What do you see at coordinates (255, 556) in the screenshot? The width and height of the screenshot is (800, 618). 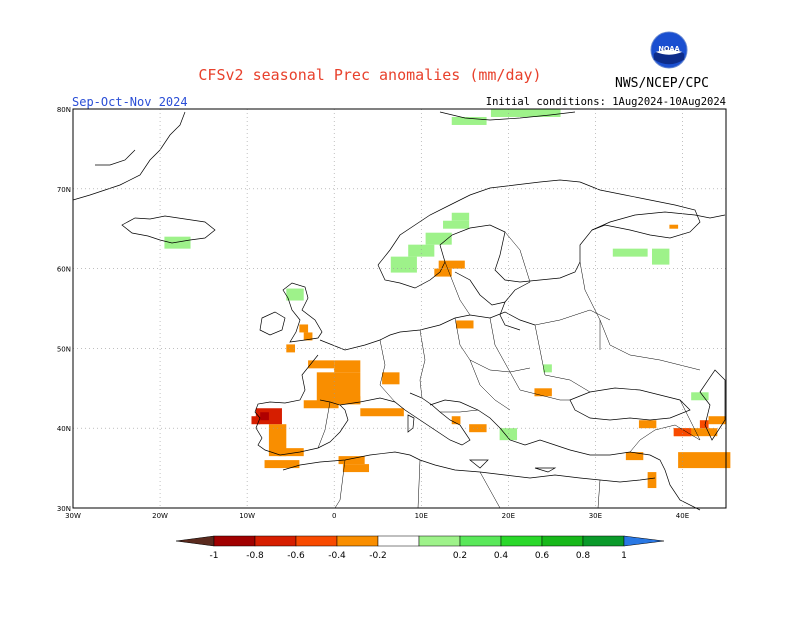 I see `colorbar-label: -0.8` at bounding box center [255, 556].